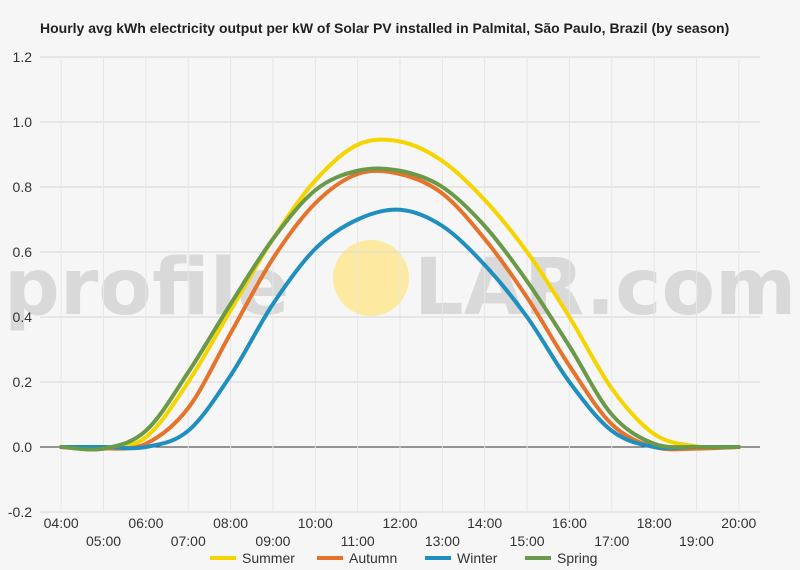 The image size is (800, 570). Describe the element at coordinates (403, 558) in the screenshot. I see `legend: Summer Autumn Winter Spring` at that location.